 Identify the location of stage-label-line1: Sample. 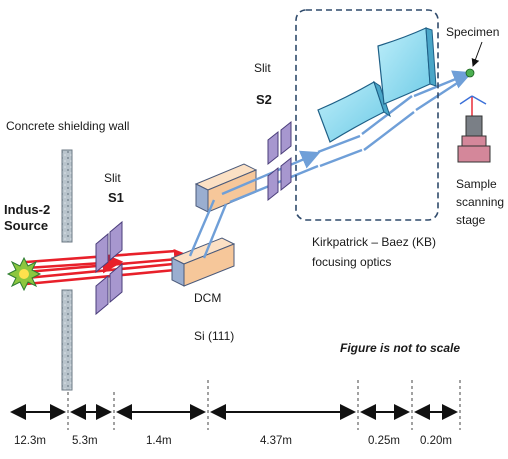
(476, 184).